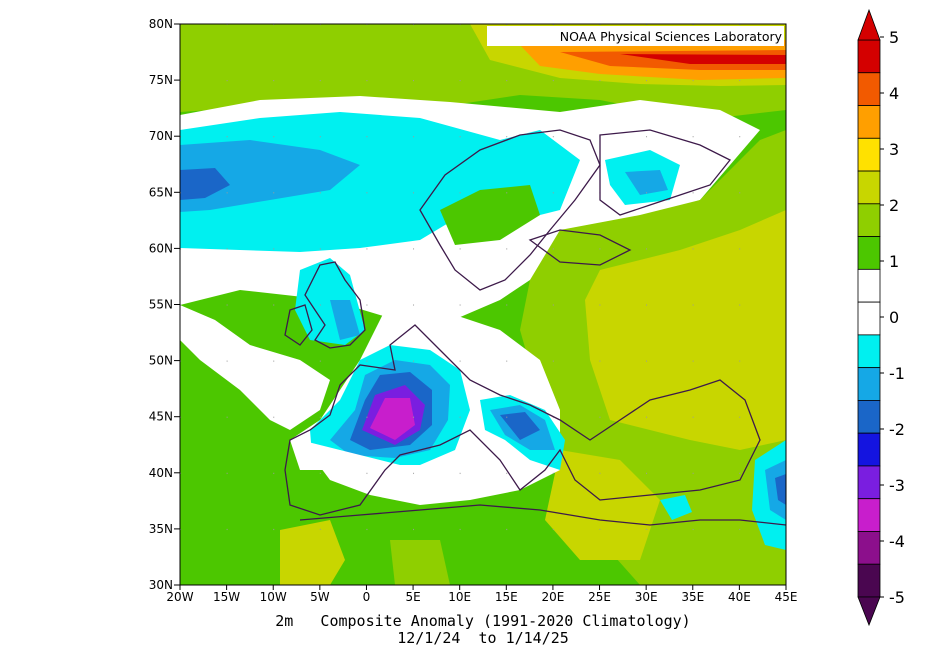  Describe the element at coordinates (897, 373) in the screenshot. I see `colorbar-label: -1` at that location.